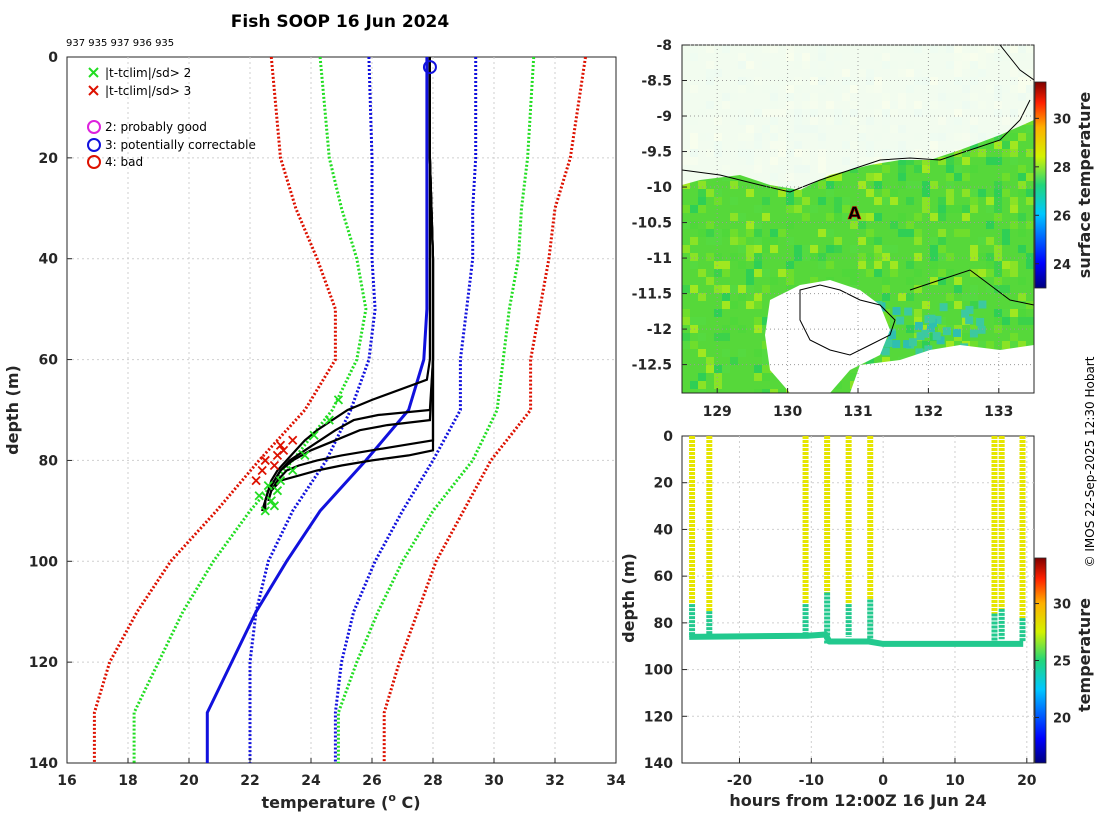 The height and width of the screenshot is (820, 1100). Describe the element at coordinates (94, 145) in the screenshot. I see `blue-circle-icon` at that location.